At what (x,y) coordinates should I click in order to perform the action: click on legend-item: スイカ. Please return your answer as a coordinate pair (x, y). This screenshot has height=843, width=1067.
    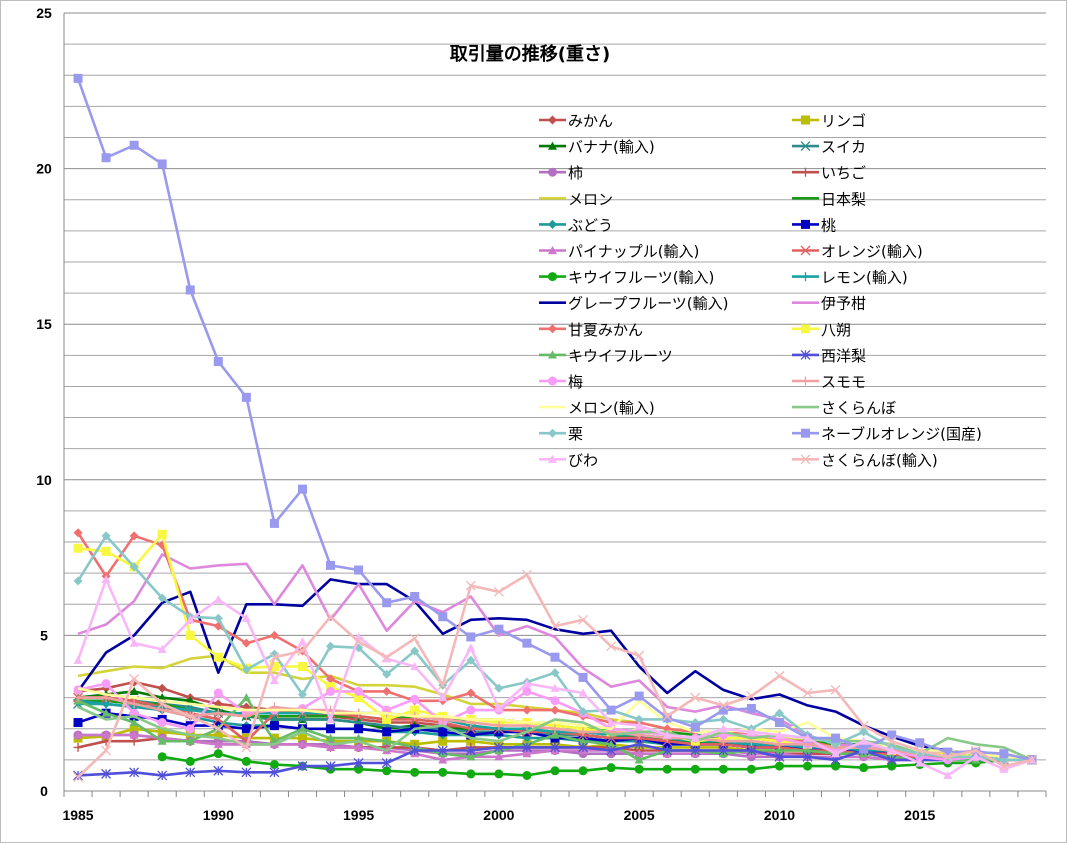
    Looking at the image, I should click on (829, 147).